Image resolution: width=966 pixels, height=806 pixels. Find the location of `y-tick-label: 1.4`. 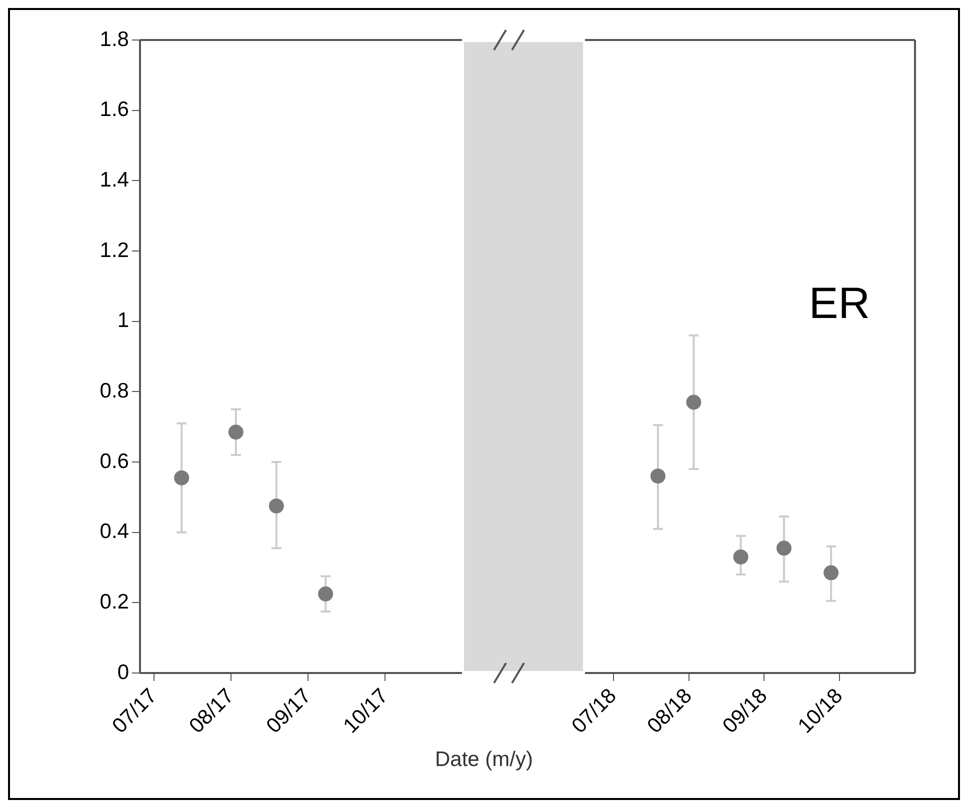

y-tick-label: 1.4 is located at coordinates (115, 180).